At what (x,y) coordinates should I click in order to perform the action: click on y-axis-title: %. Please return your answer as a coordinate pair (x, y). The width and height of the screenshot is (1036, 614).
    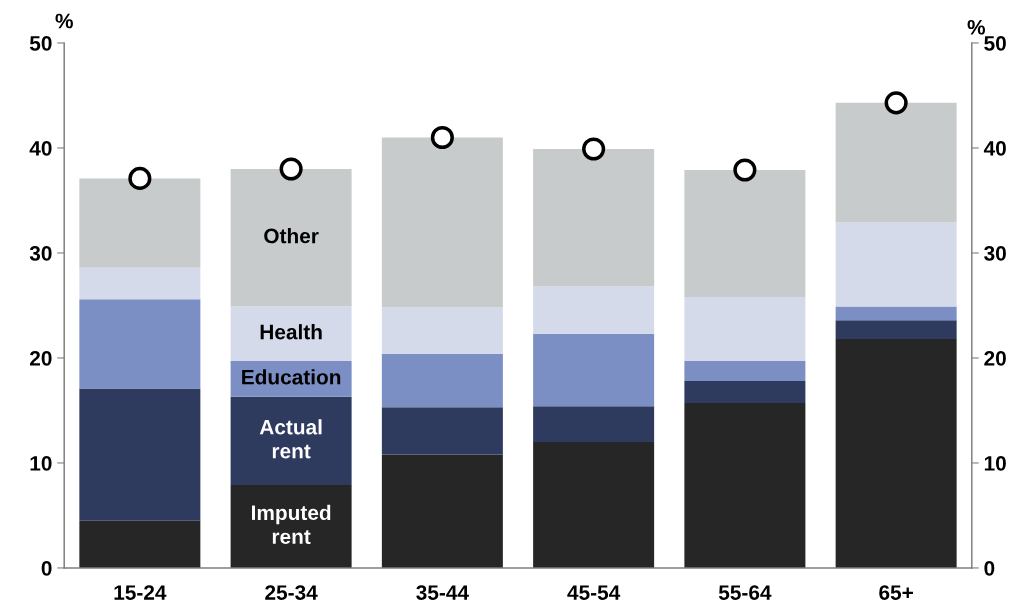
    Looking at the image, I should click on (64, 21).